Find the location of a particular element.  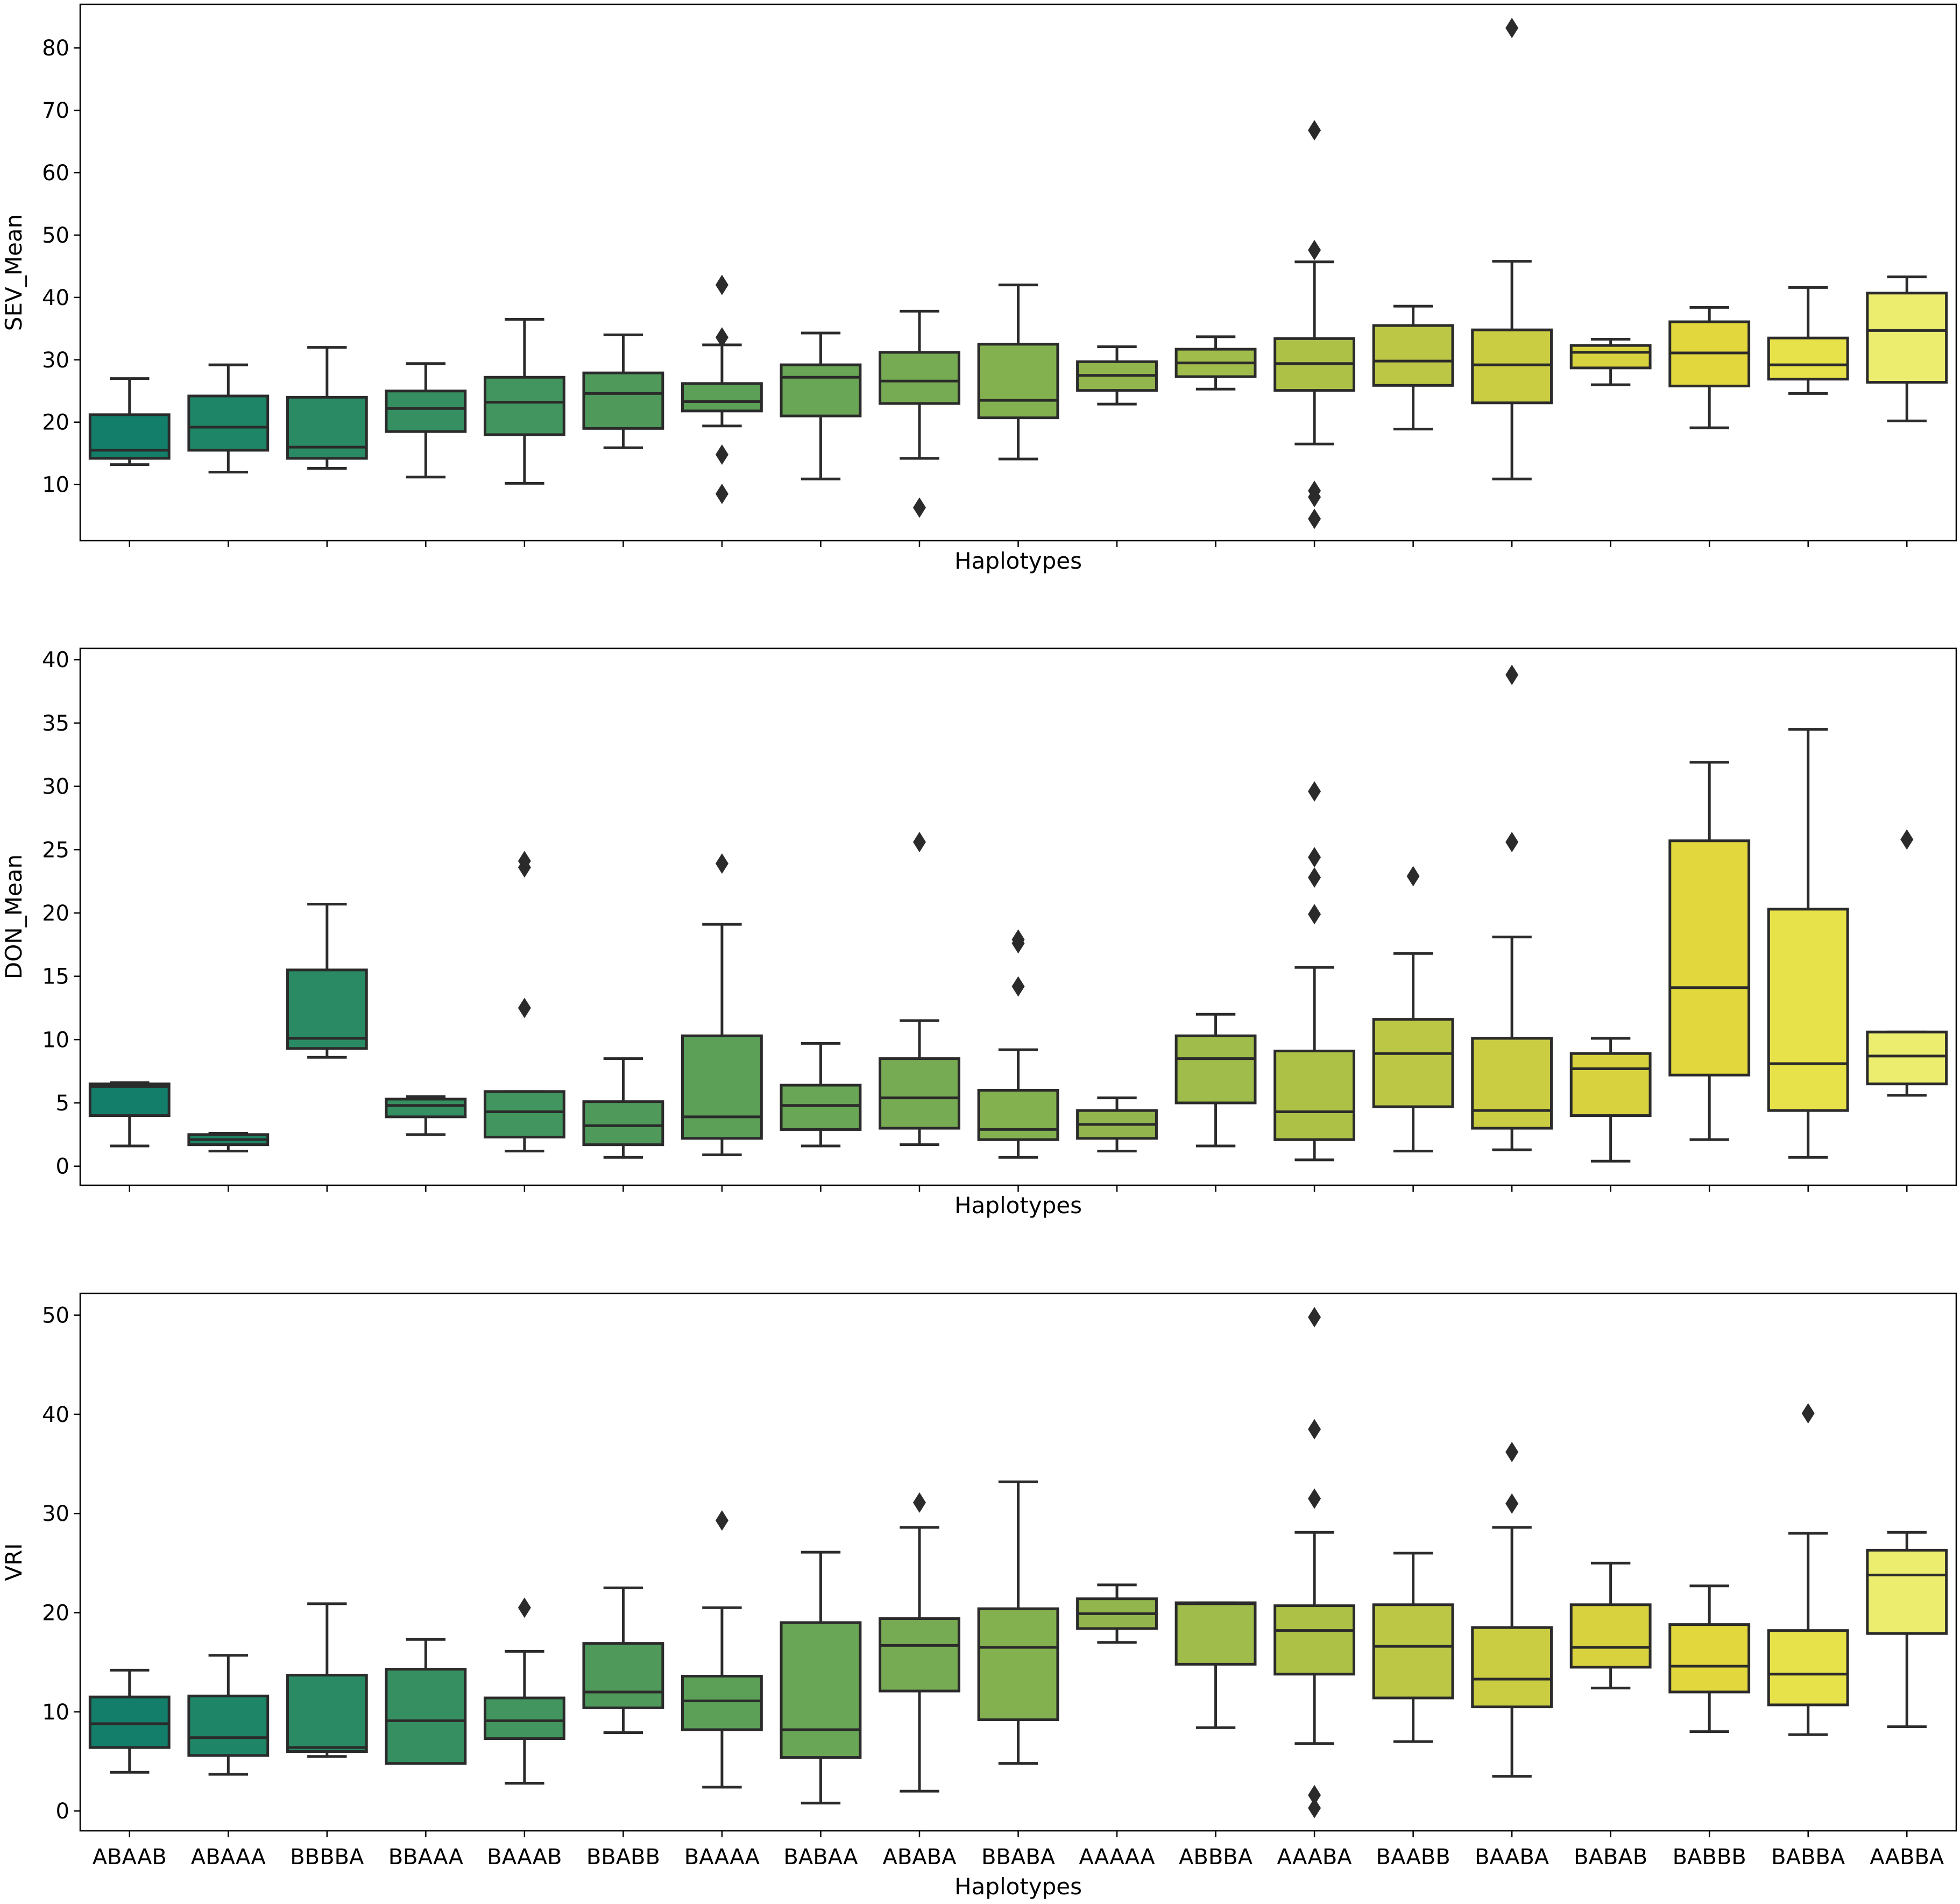

y-tick-label: 10 is located at coordinates (56, 1040).